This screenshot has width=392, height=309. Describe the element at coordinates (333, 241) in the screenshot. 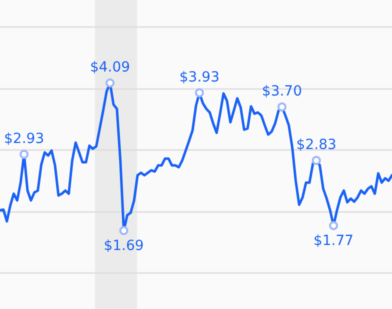

I see `data-label: $1.77` at that location.